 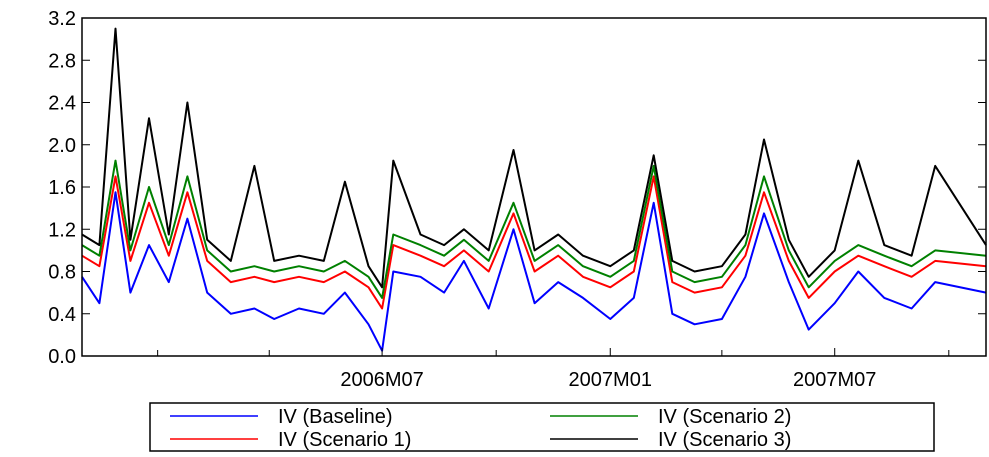 What do you see at coordinates (62, 61) in the screenshot?
I see `y-tick-label: 2.8` at bounding box center [62, 61].